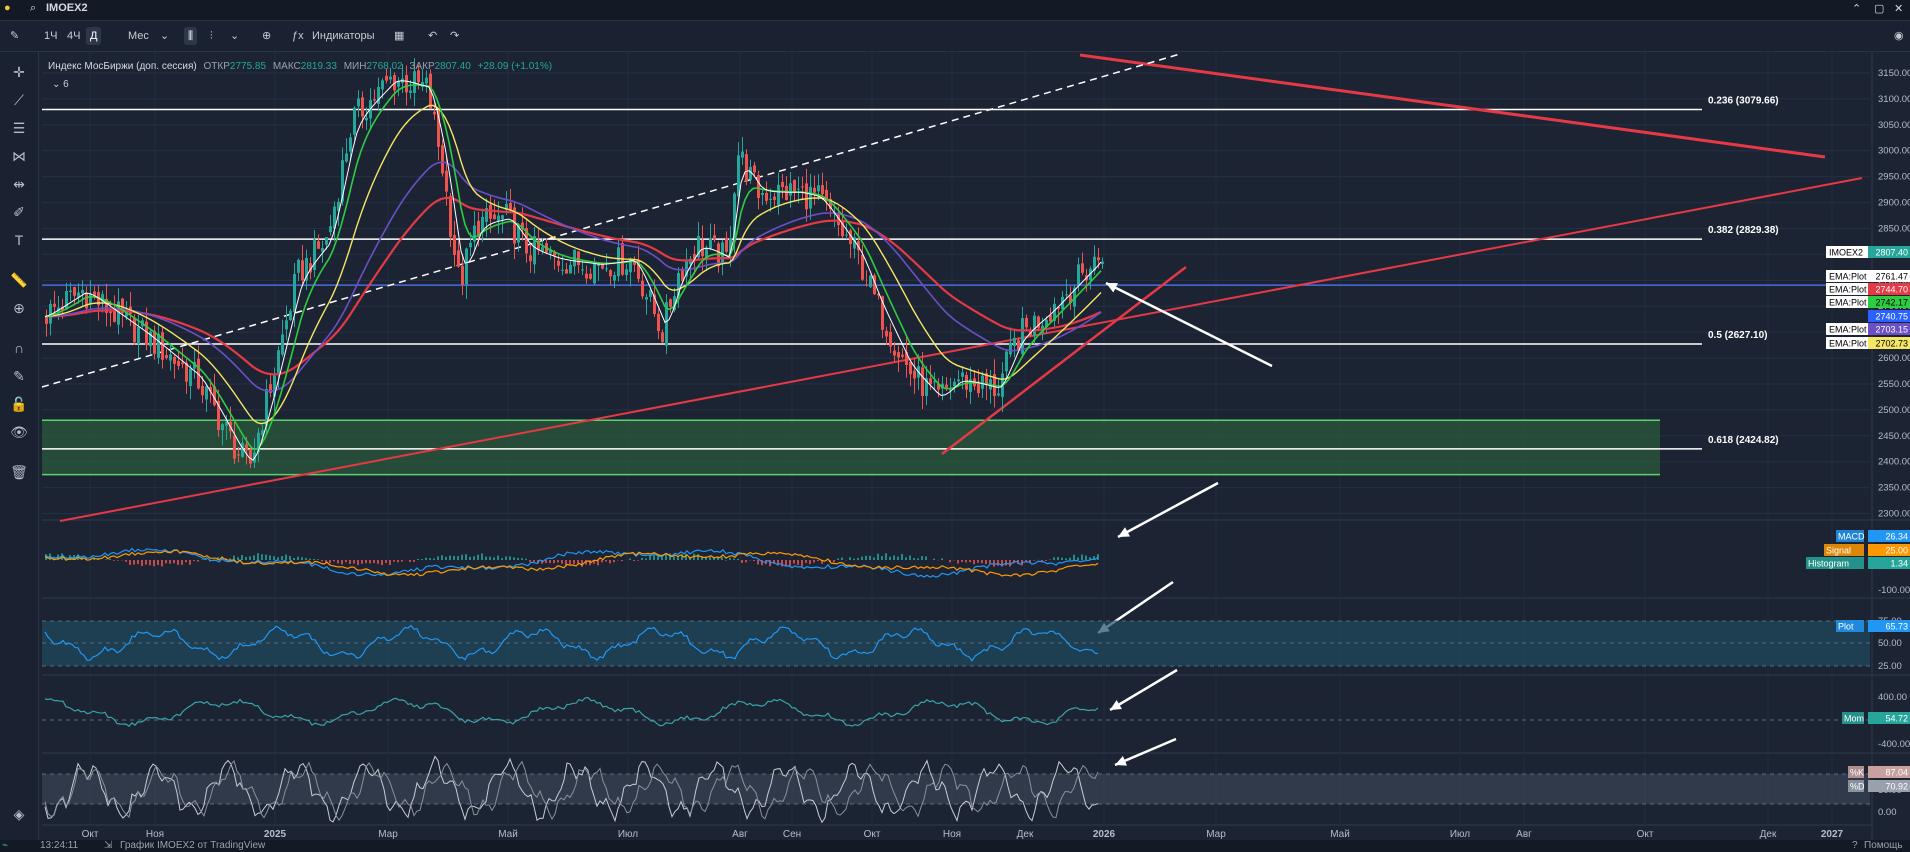 Image resolution: width=1910 pixels, height=852 pixels. I want to click on undo-icon: ↶, so click(433, 36).